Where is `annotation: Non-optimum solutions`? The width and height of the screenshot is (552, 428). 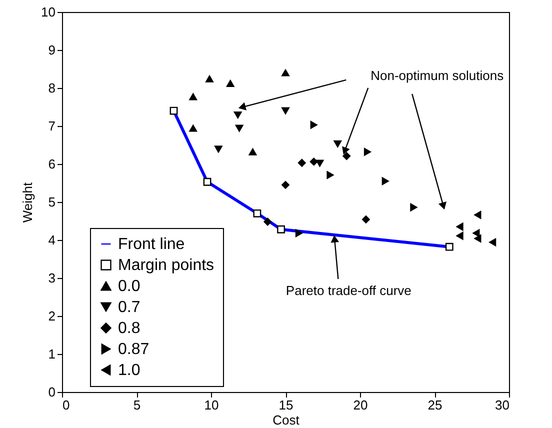 annotation: Non-optimum solutions is located at coordinates (437, 75).